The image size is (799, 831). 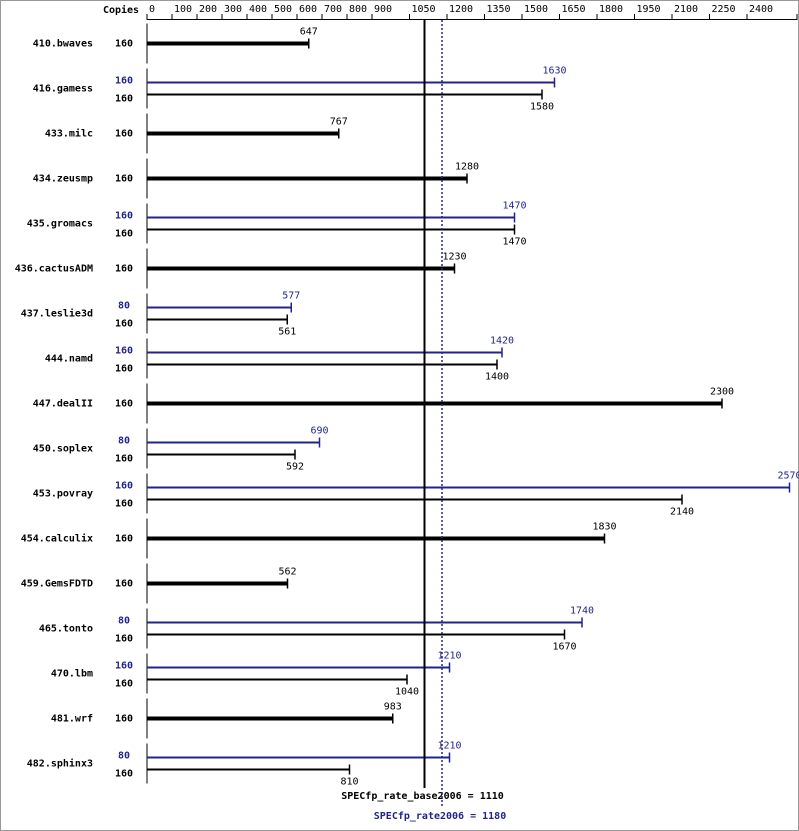 I want to click on x-tick-label: 1050, so click(x=424, y=9).